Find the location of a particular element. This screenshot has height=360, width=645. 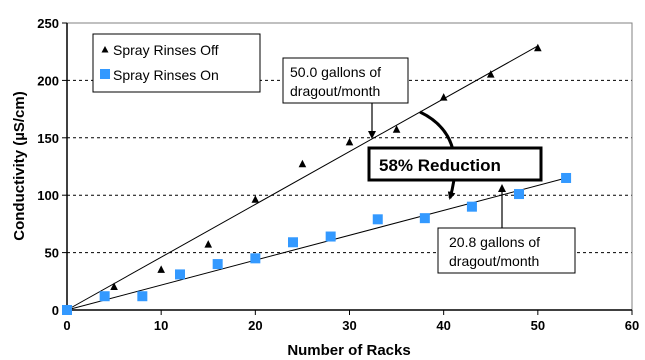

x-tick-label-10: 10 is located at coordinates (161, 325).